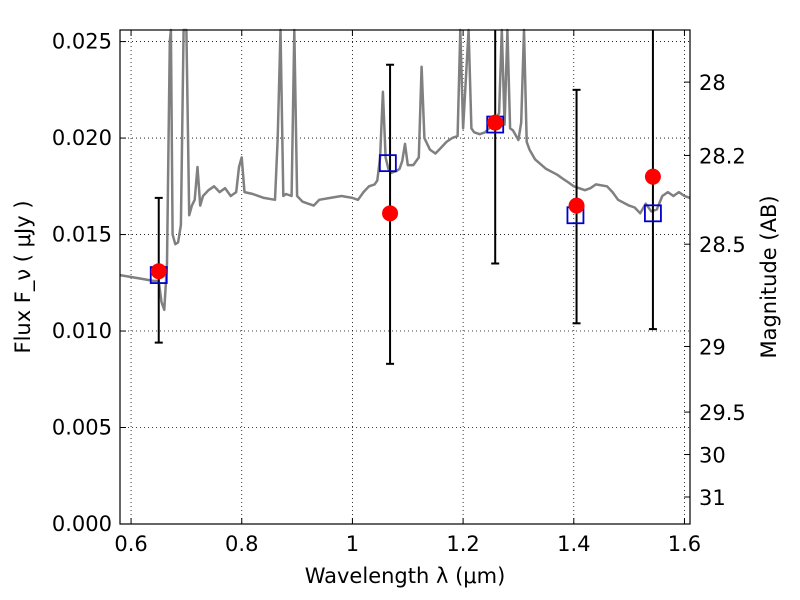 The image size is (800, 600). Describe the element at coordinates (82, 428) in the screenshot. I see `y-tick-label: 0.005` at that location.